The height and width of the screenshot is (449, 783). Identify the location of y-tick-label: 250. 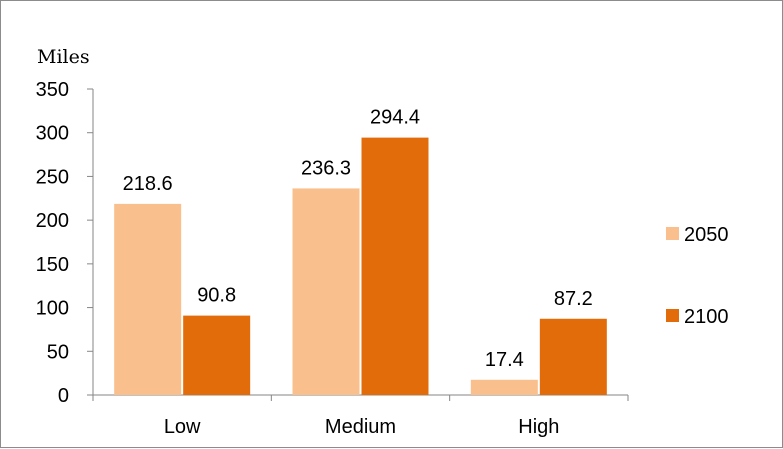
(52, 177).